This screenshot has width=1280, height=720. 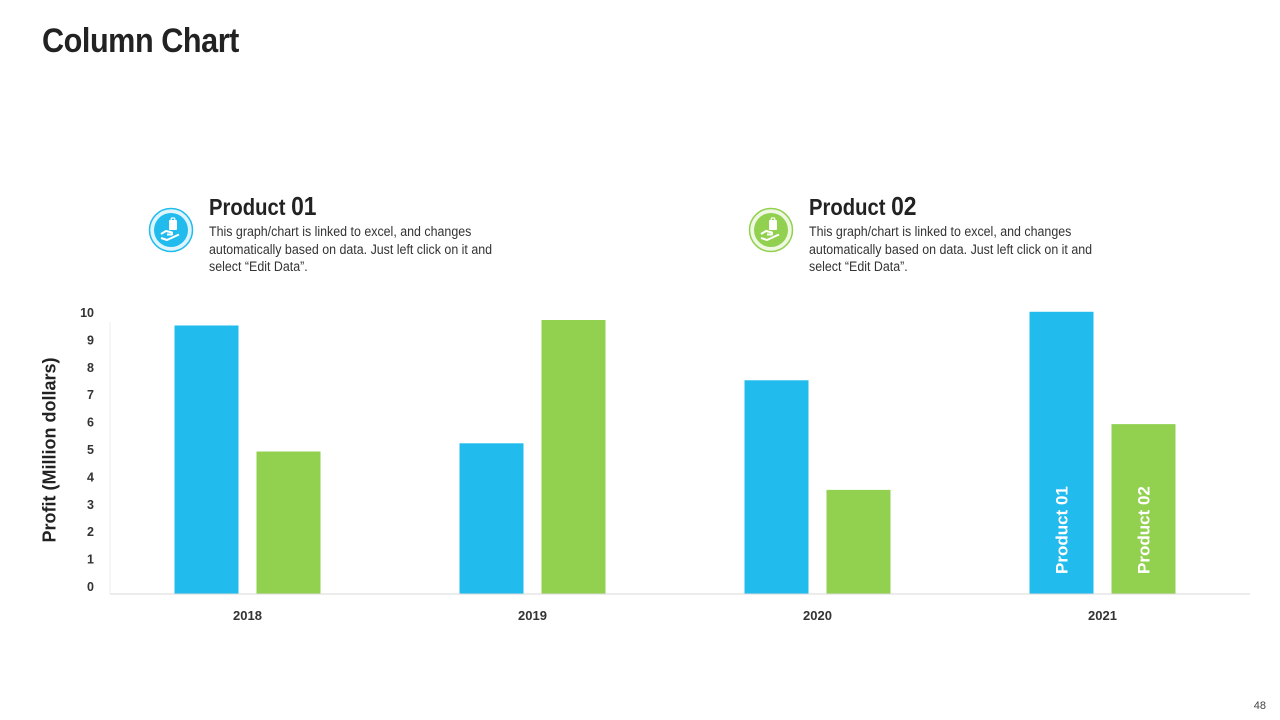 I want to click on bar-product-01-2021, so click(x=1061, y=452).